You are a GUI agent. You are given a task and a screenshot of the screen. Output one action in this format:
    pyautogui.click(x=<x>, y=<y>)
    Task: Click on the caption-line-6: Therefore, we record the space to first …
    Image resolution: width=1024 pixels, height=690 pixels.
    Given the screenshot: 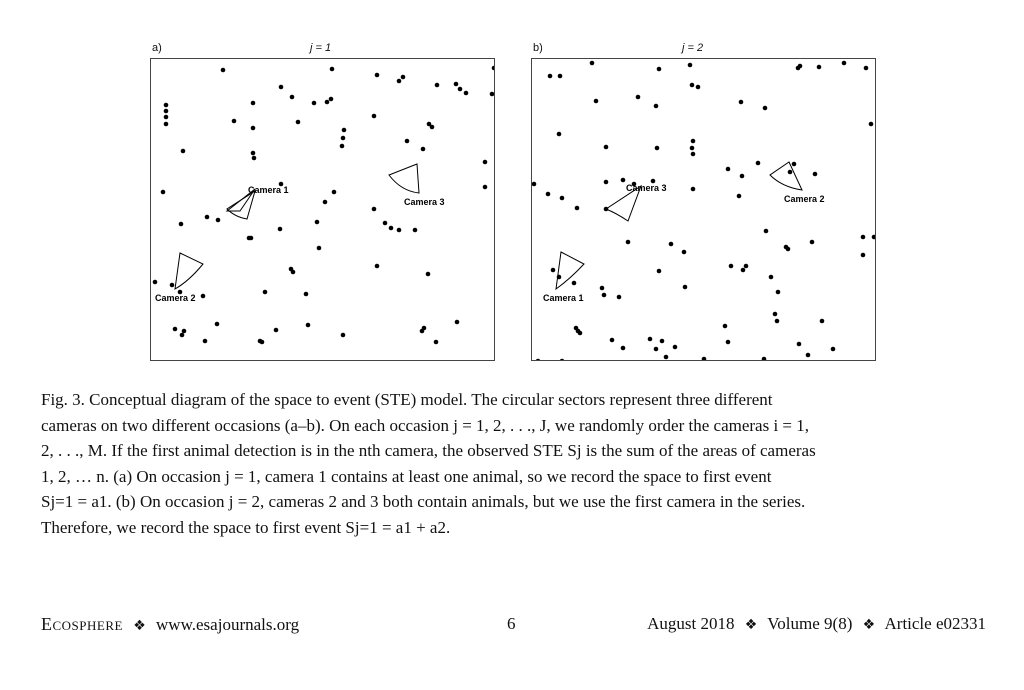 What is the action you would take?
    pyautogui.click(x=246, y=527)
    